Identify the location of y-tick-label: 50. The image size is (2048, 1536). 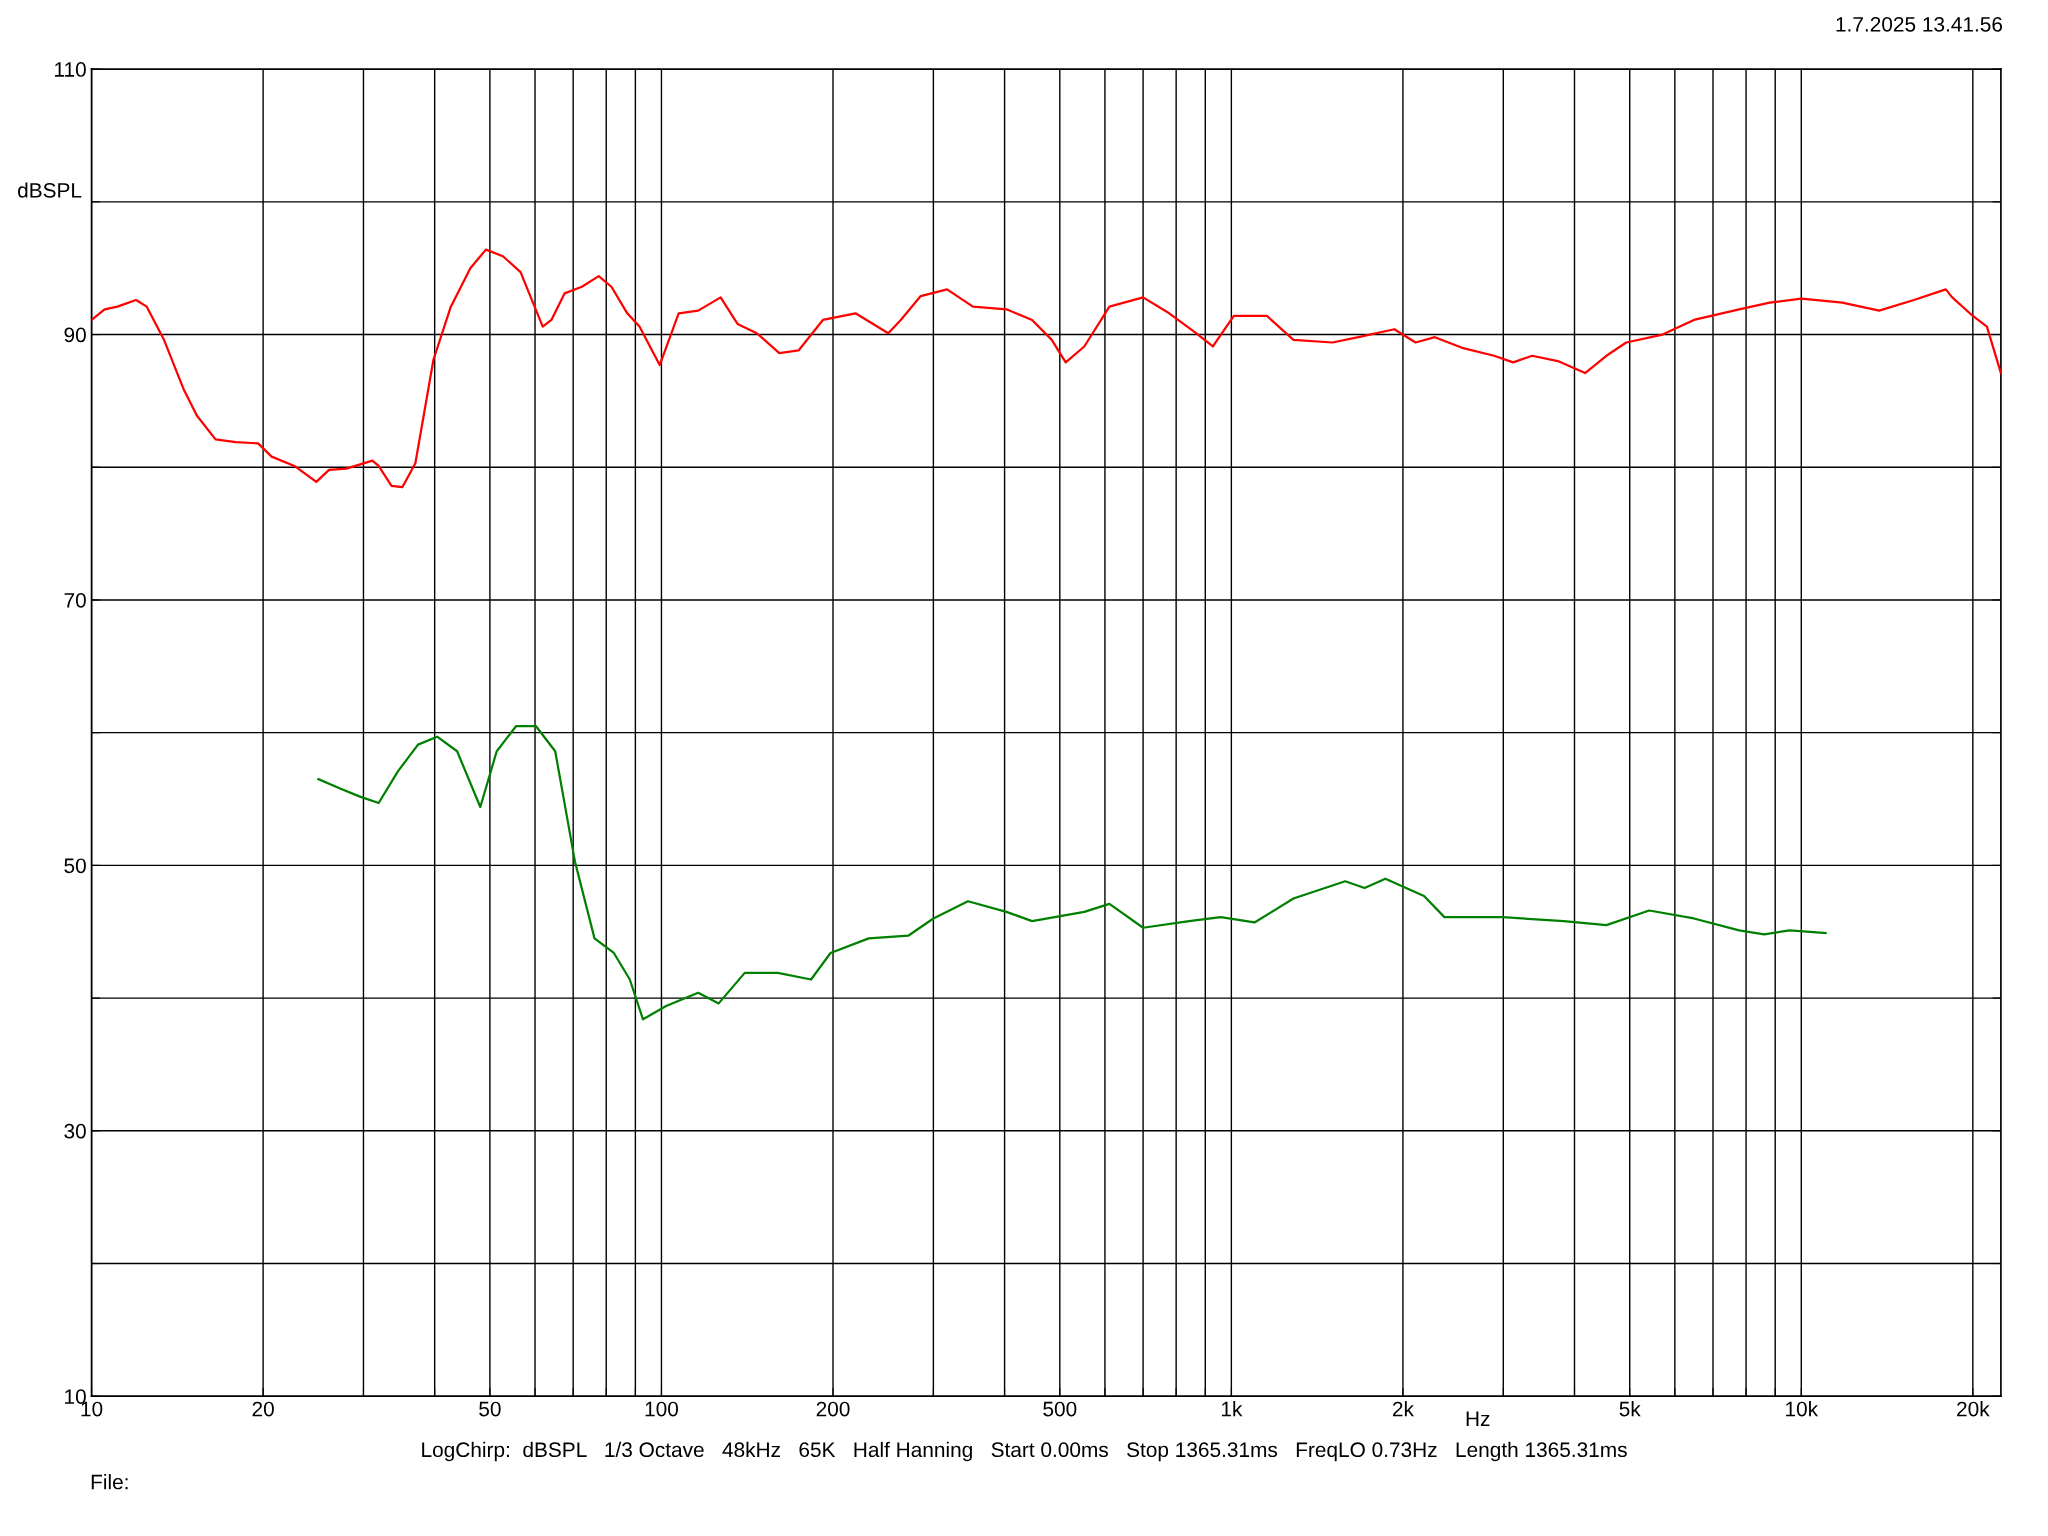
(75, 866).